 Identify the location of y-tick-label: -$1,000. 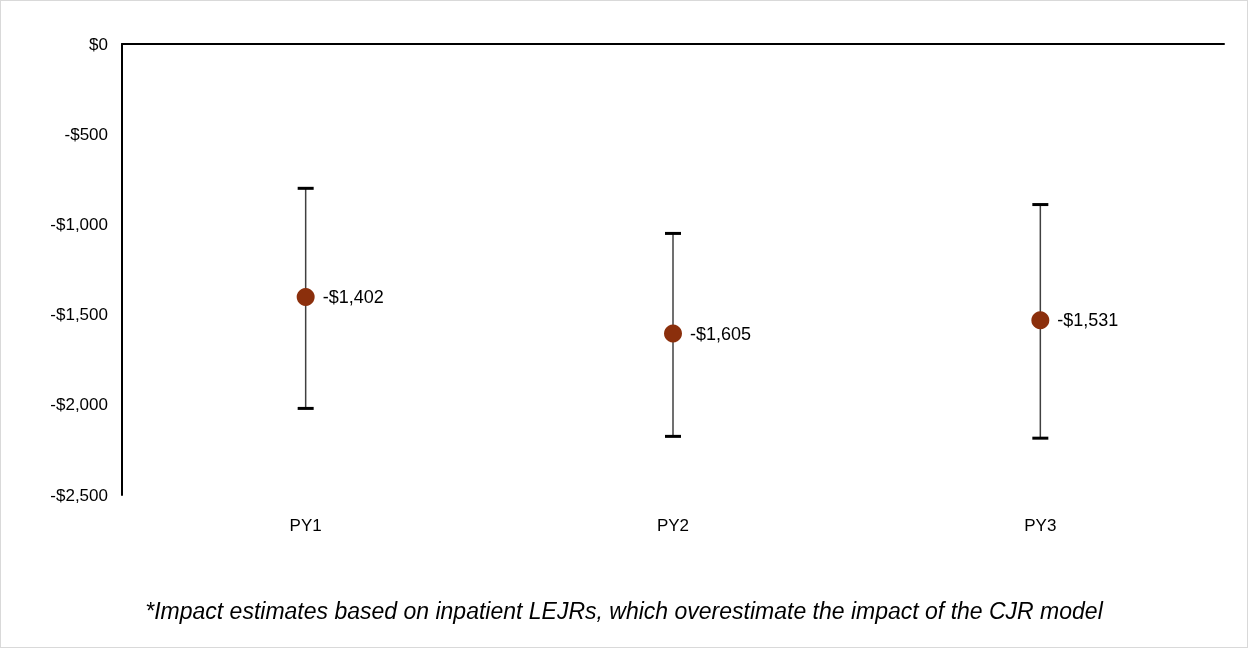
(79, 224).